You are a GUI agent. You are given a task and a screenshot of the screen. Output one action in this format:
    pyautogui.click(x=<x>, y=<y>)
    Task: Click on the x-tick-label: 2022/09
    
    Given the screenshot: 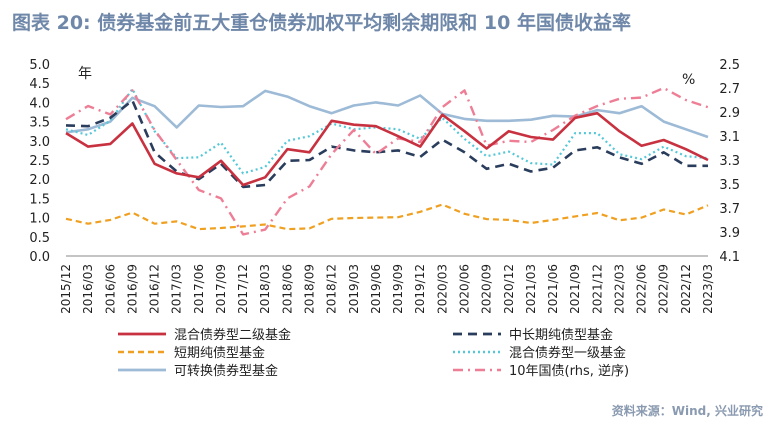 What is the action you would take?
    pyautogui.click(x=664, y=289)
    